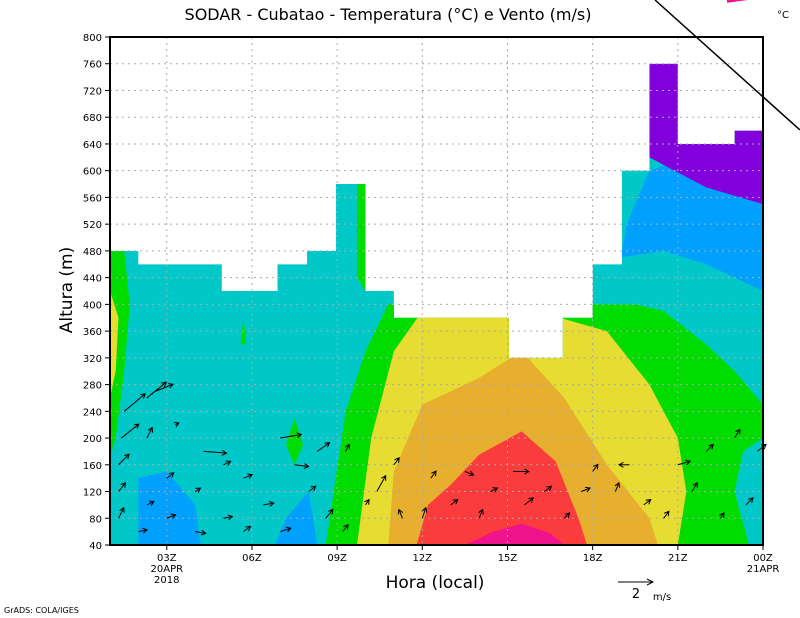 Image resolution: width=800 pixels, height=618 pixels. What do you see at coordinates (167, 569) in the screenshot?
I see `x-tick-date: 20APR` at bounding box center [167, 569].